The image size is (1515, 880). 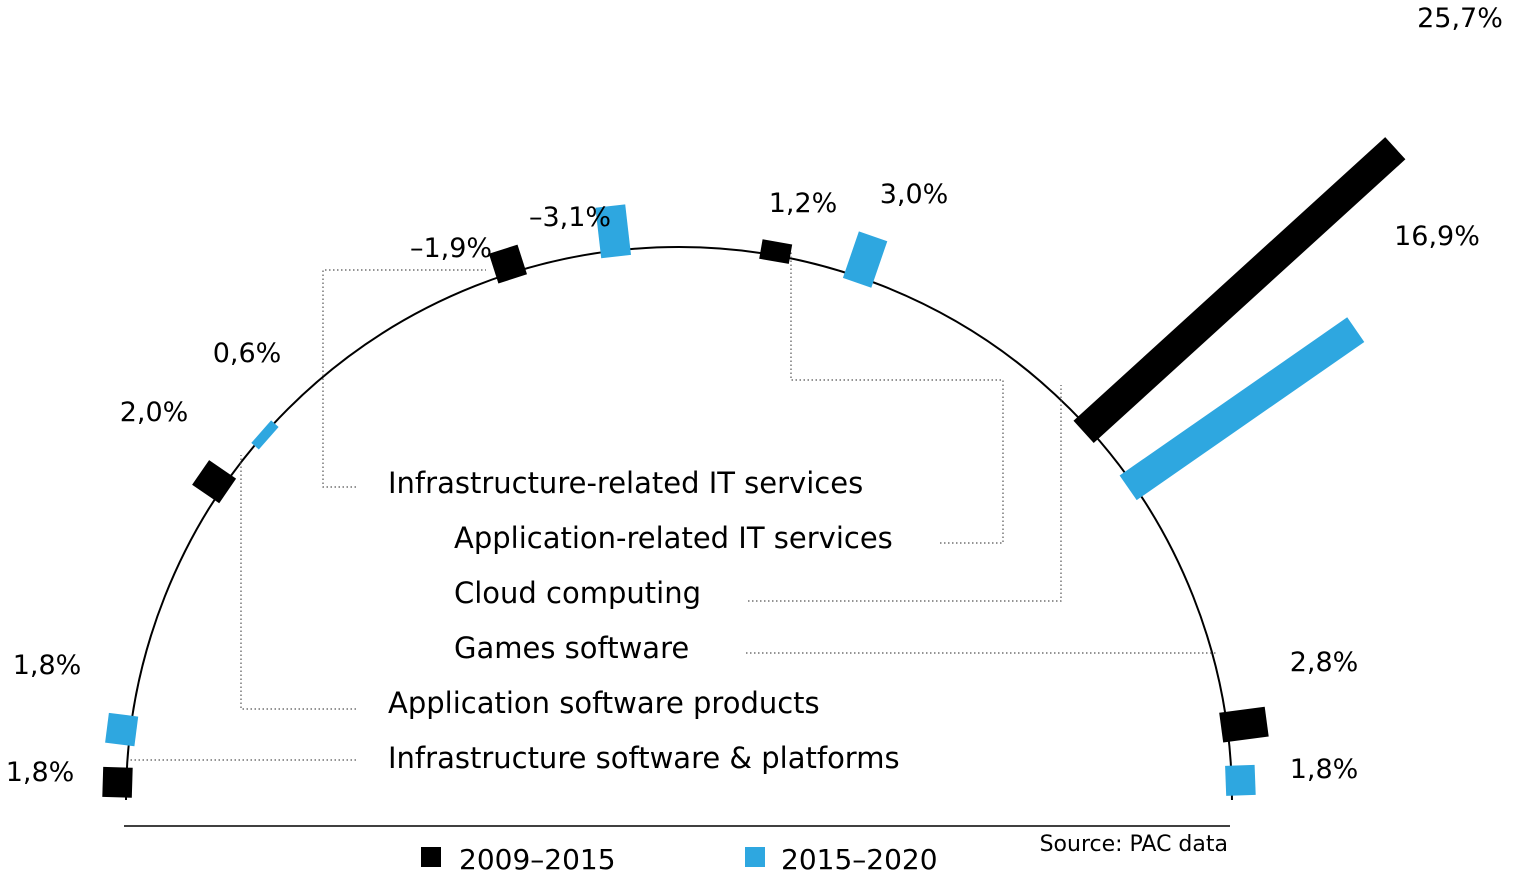 I want to click on category-label-4: Cloud computing, so click(x=577, y=593).